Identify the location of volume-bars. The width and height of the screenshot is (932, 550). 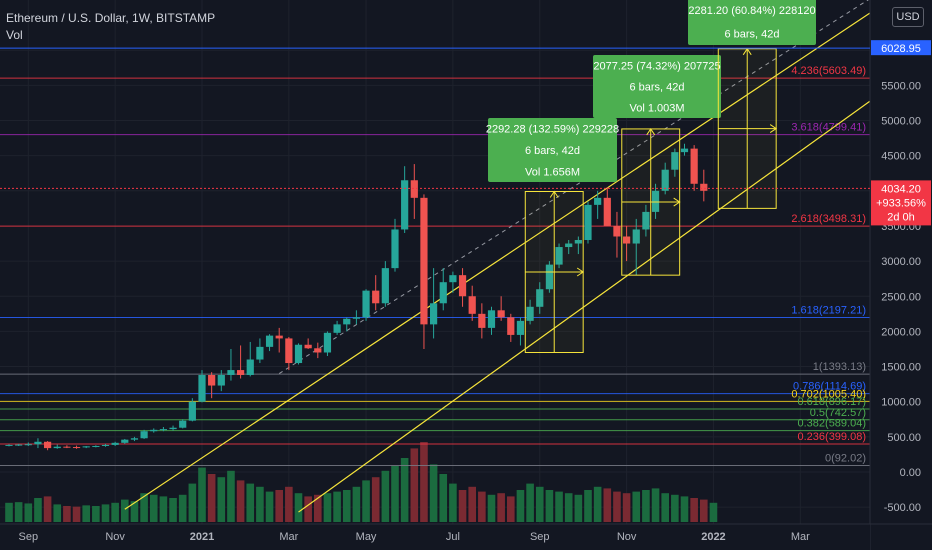
(361, 482).